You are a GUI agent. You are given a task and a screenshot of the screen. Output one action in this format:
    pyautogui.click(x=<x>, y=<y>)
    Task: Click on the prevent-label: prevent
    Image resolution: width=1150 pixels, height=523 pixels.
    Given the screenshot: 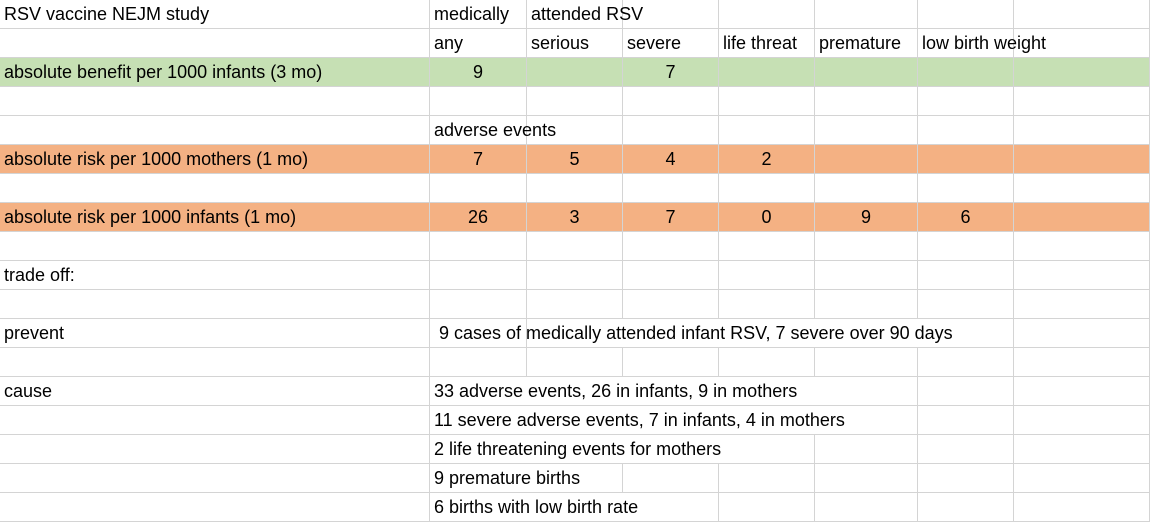 What is the action you would take?
    pyautogui.click(x=215, y=333)
    